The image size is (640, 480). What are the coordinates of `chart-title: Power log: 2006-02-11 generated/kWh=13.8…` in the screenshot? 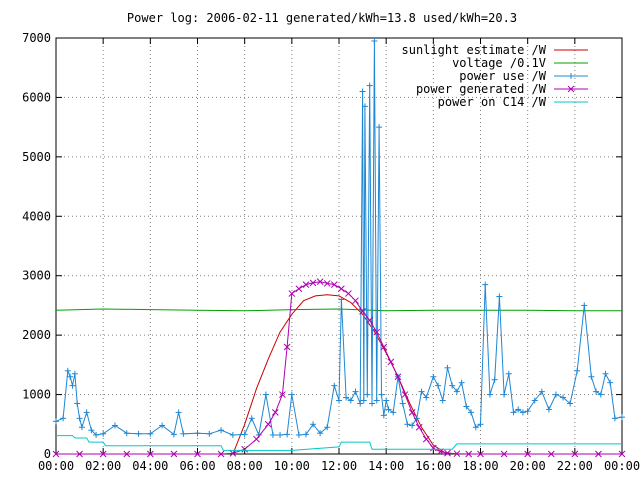 It's located at (322, 18).